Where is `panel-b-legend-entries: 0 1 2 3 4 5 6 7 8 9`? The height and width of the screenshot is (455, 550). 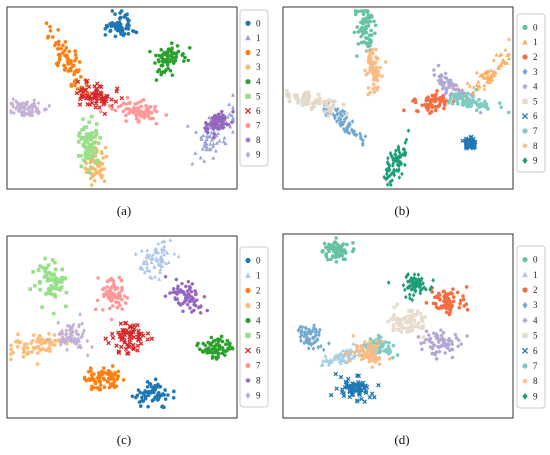
panel-b-legend-entries: 0 1 2 3 4 5 6 7 8 9 is located at coordinates (529, 94).